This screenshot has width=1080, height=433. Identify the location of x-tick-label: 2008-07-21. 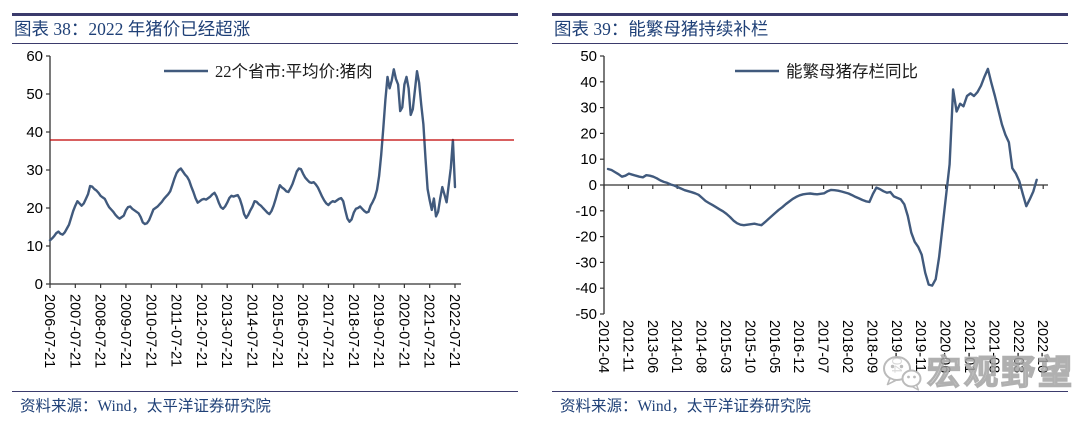
(100, 331).